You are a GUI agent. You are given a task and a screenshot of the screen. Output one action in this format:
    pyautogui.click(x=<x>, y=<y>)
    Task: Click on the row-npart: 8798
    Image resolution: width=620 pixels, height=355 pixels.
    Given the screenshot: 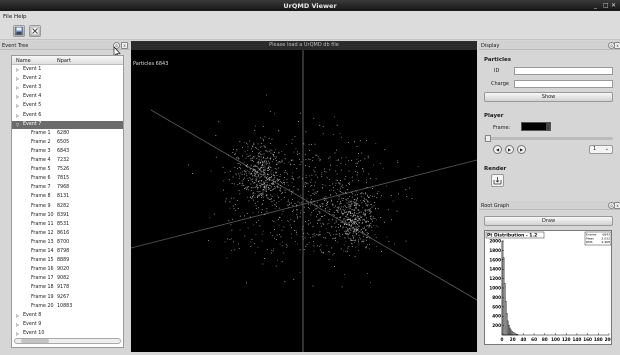 What is the action you would take?
    pyautogui.click(x=63, y=251)
    